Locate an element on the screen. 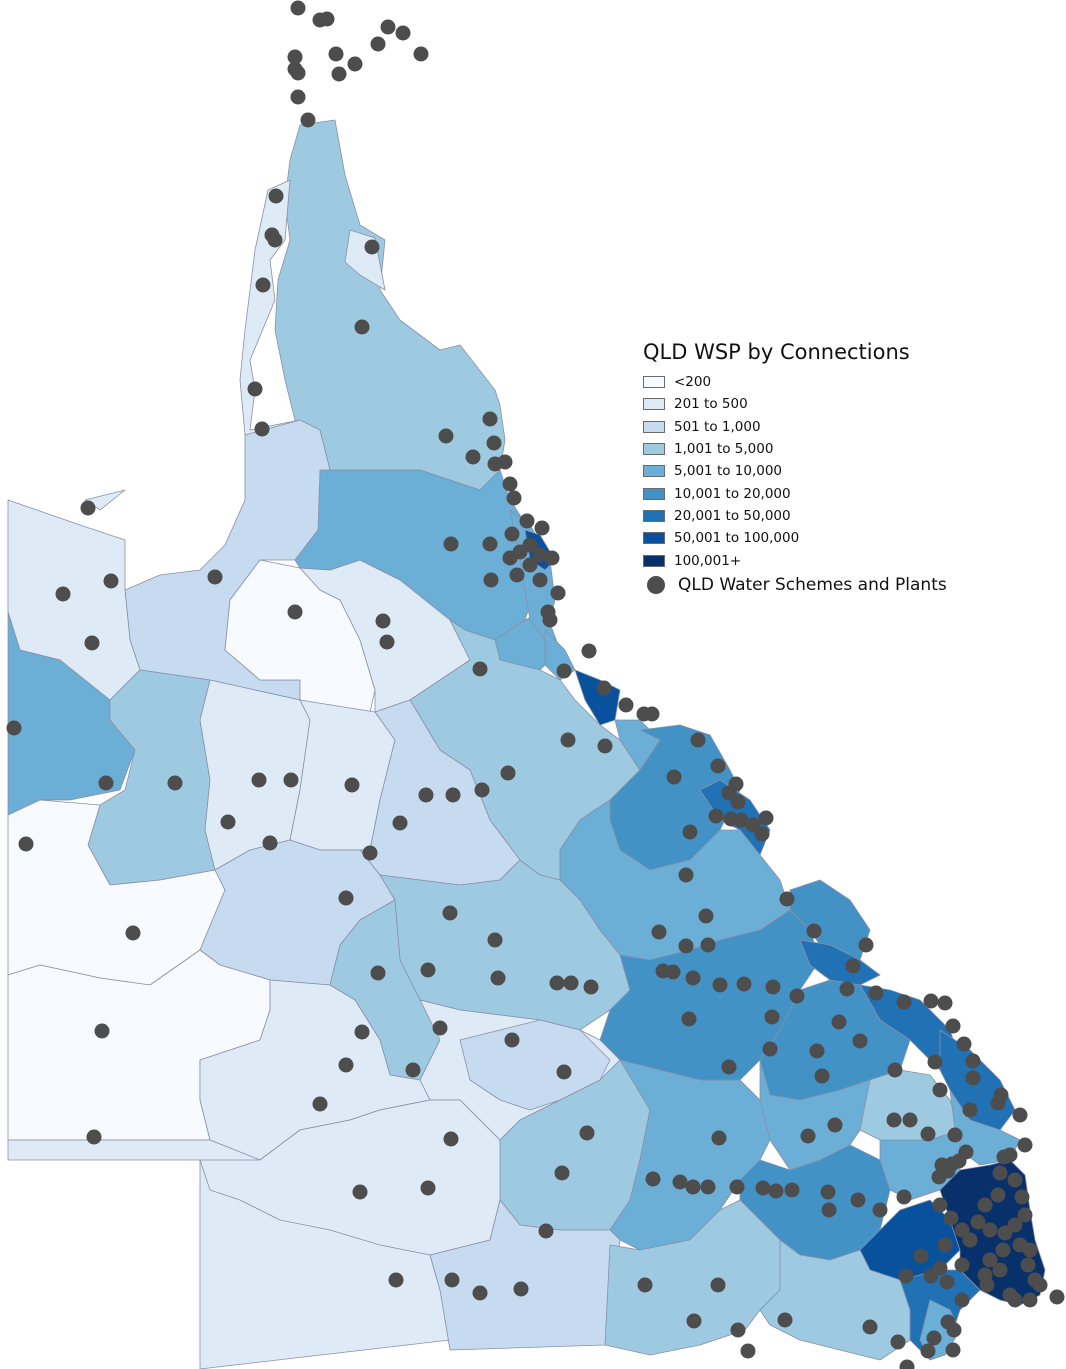  legend-row-water-schemes: QLD Water Schemes and Plants is located at coordinates (853, 585).